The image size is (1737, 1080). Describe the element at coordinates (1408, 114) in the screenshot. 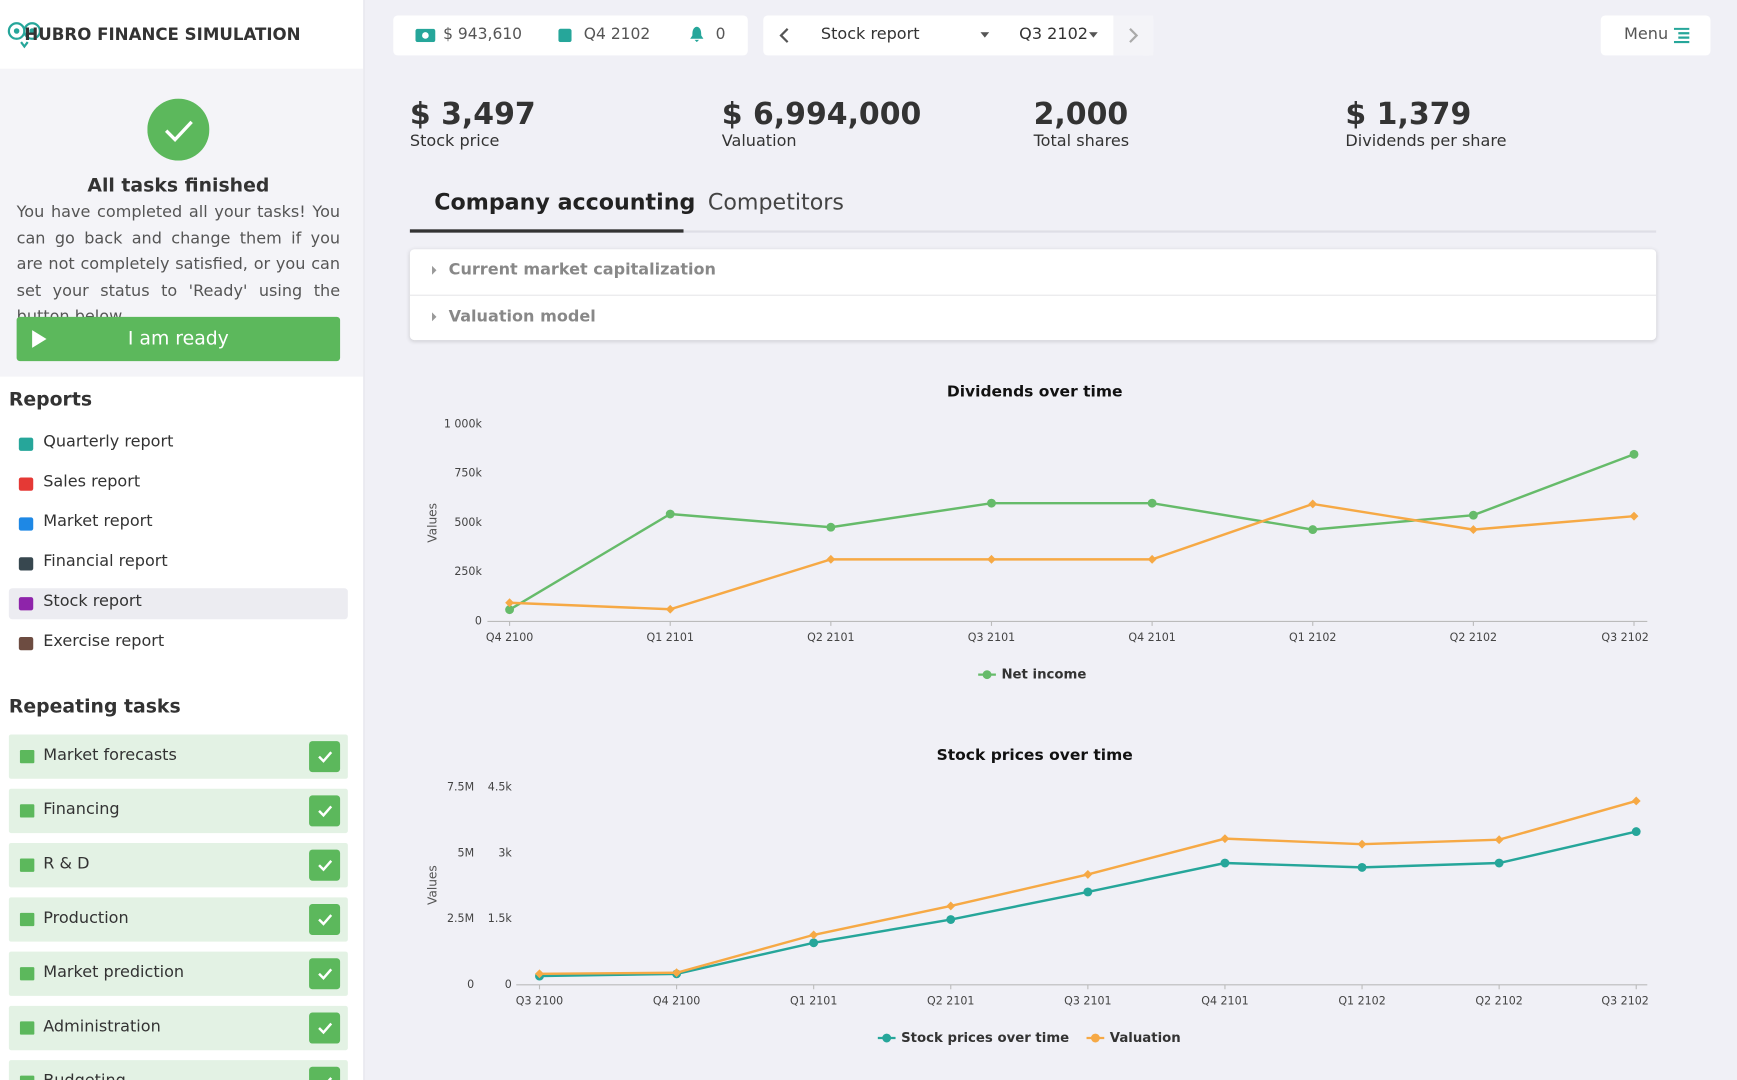

I see `kpi-value: $ 1,379` at that location.